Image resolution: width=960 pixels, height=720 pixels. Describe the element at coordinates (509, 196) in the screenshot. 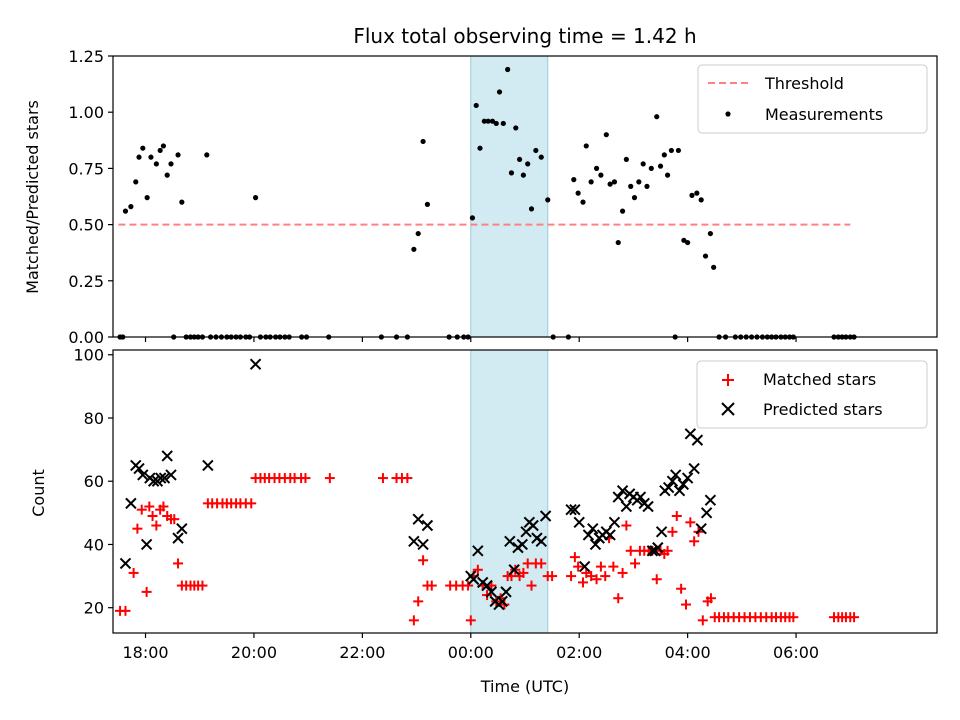

I see `top-highlight-span` at that location.